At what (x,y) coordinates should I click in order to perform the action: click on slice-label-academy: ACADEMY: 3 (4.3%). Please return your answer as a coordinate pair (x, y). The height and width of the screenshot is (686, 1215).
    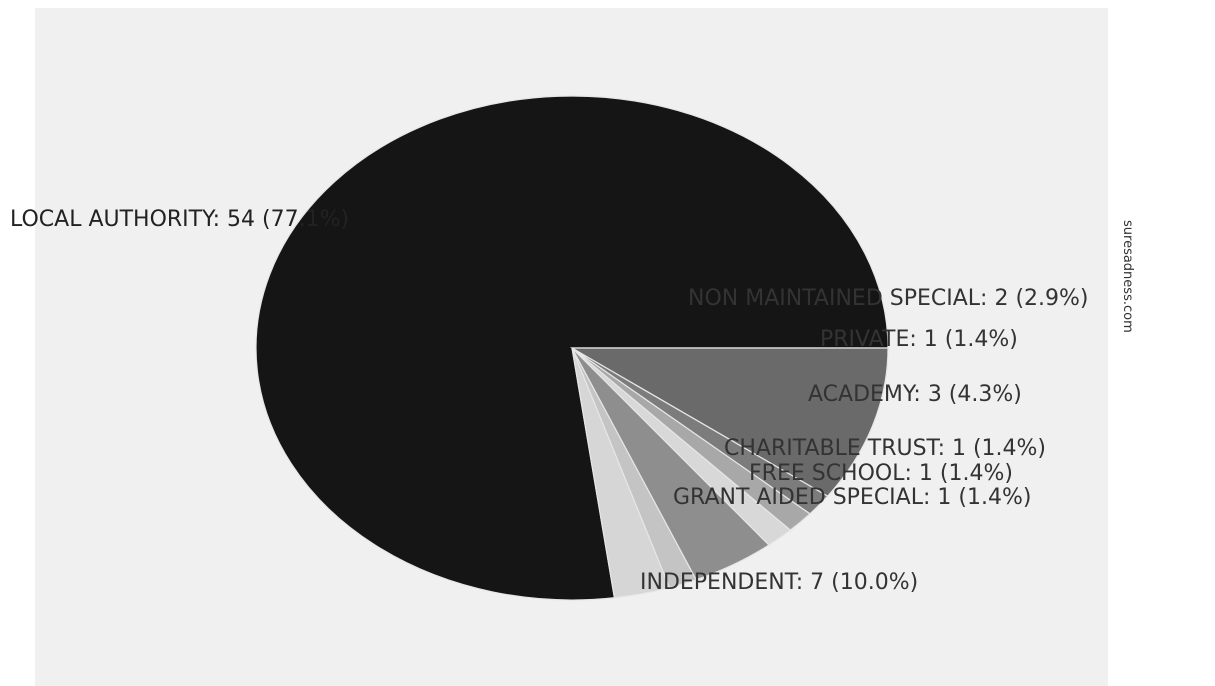
    Looking at the image, I should click on (915, 394).